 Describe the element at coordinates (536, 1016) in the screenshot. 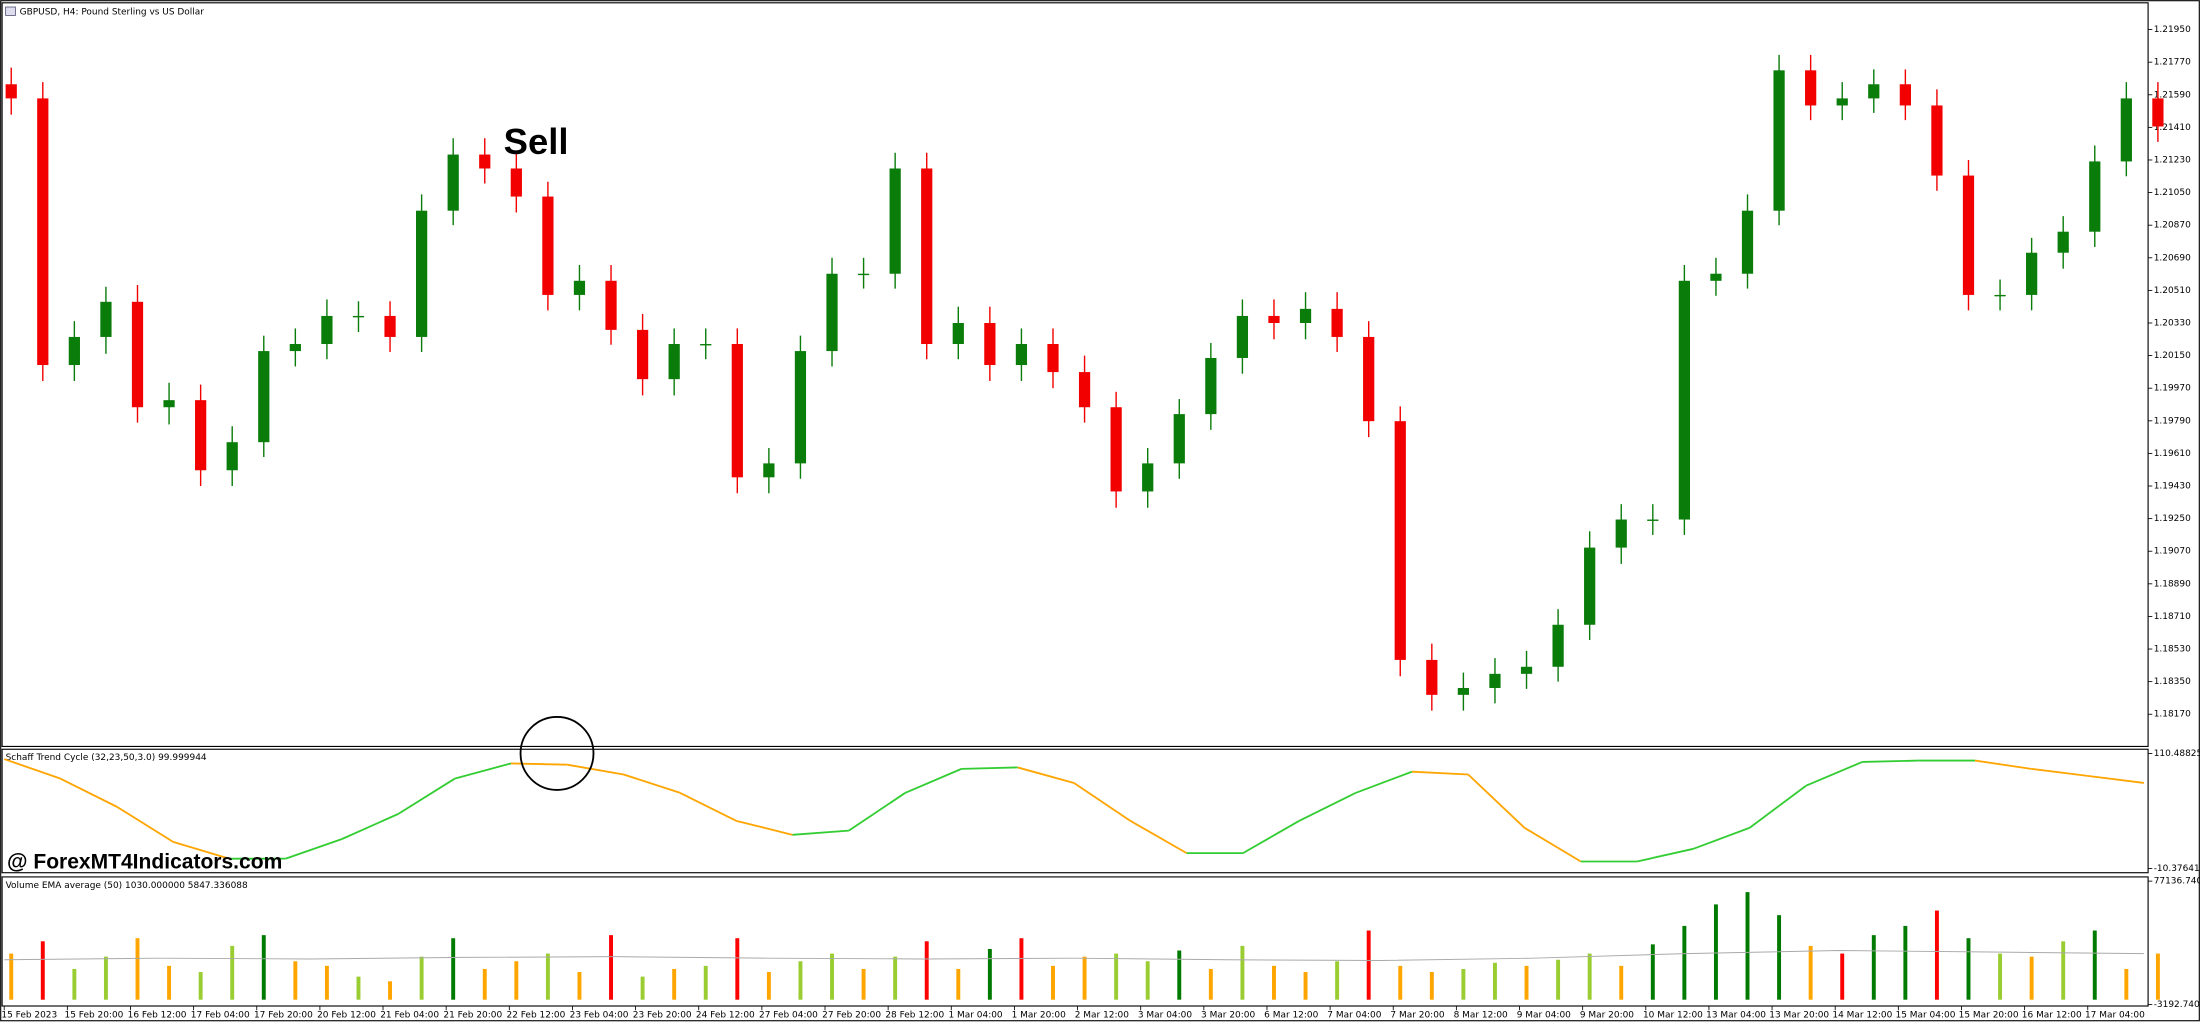

I see `x-tick-label: 22 Feb 12:00` at that location.